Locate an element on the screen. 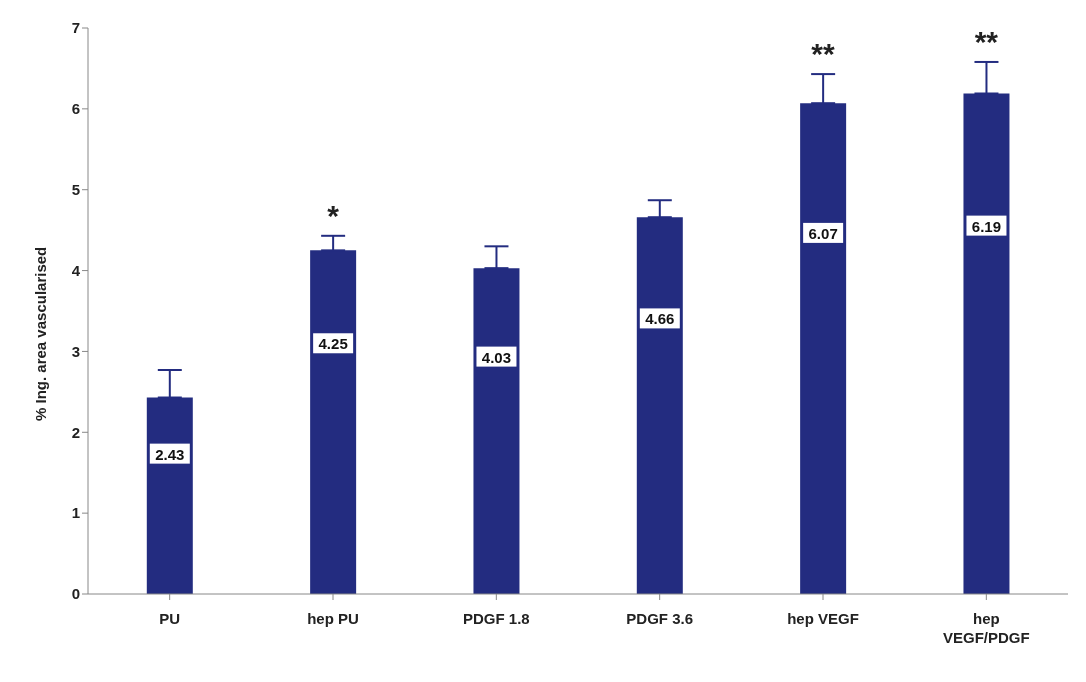 This screenshot has width=1086, height=682. data-label: 2.43 is located at coordinates (170, 454).